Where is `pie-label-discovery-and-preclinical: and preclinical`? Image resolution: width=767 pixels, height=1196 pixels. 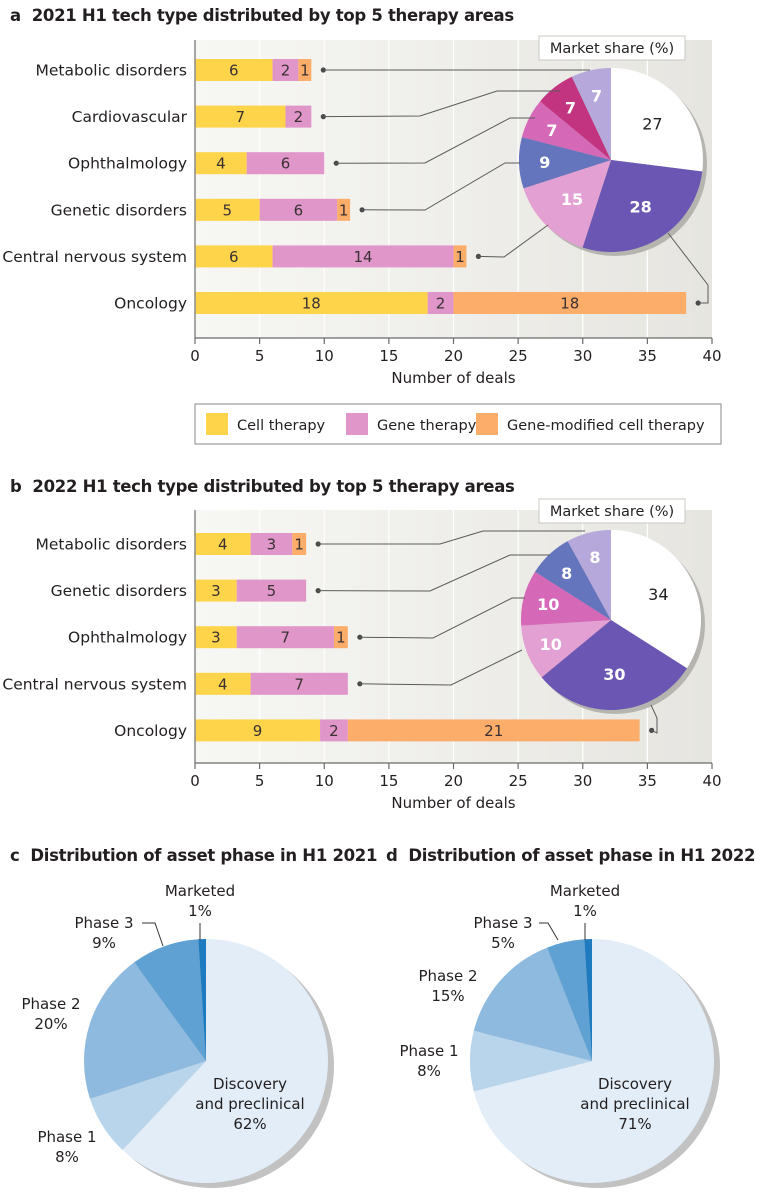 pie-label-discovery-and-preclinical: and preclinical is located at coordinates (249, 1104).